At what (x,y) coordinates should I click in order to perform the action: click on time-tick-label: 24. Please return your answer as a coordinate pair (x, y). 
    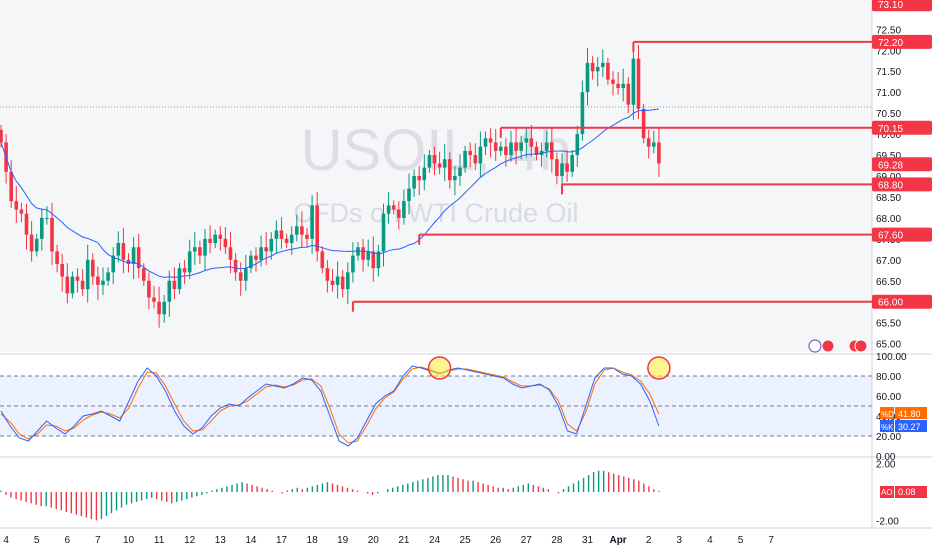
    Looking at the image, I should click on (435, 540).